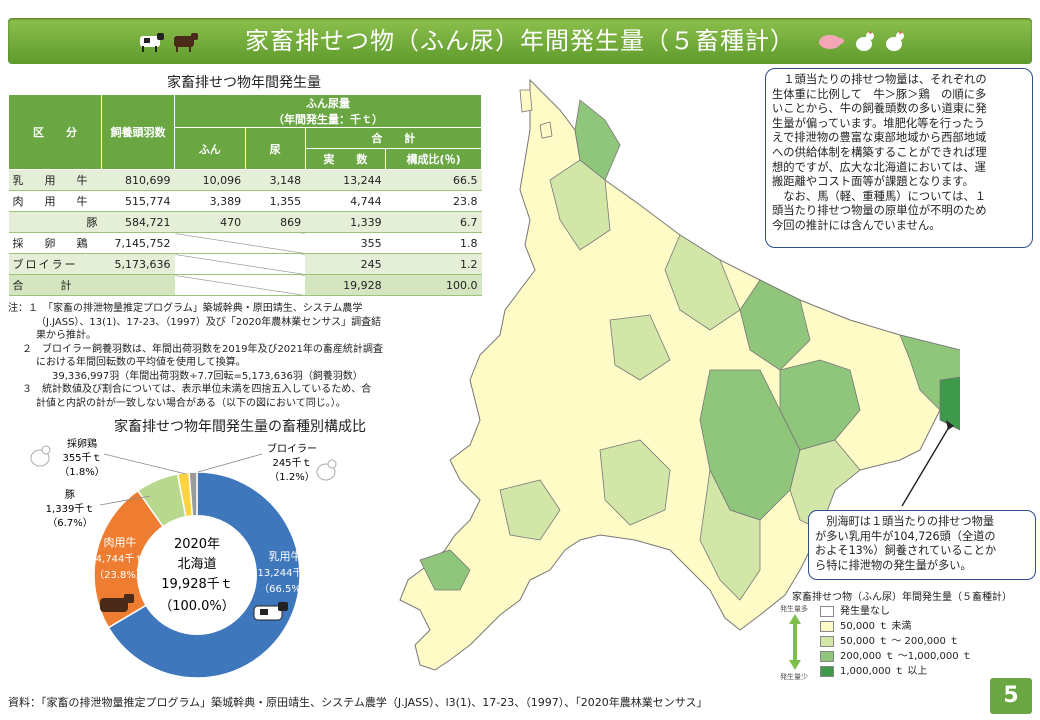 The width and height of the screenshot is (1040, 720). What do you see at coordinates (55, 222) in the screenshot?
I see `row-name: 豚` at bounding box center [55, 222].